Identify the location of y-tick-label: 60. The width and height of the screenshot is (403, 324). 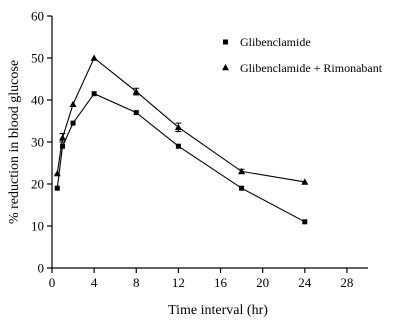
(37, 16).